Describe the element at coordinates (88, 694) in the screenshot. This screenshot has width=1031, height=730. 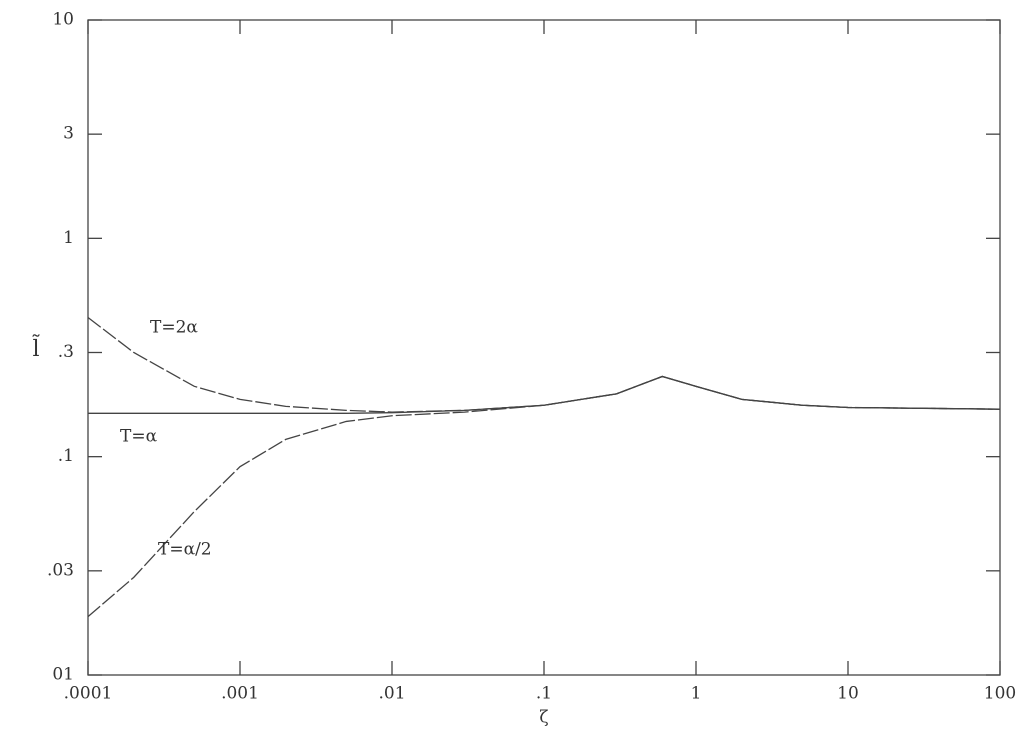
I see `x-tick-label: .0001` at that location.